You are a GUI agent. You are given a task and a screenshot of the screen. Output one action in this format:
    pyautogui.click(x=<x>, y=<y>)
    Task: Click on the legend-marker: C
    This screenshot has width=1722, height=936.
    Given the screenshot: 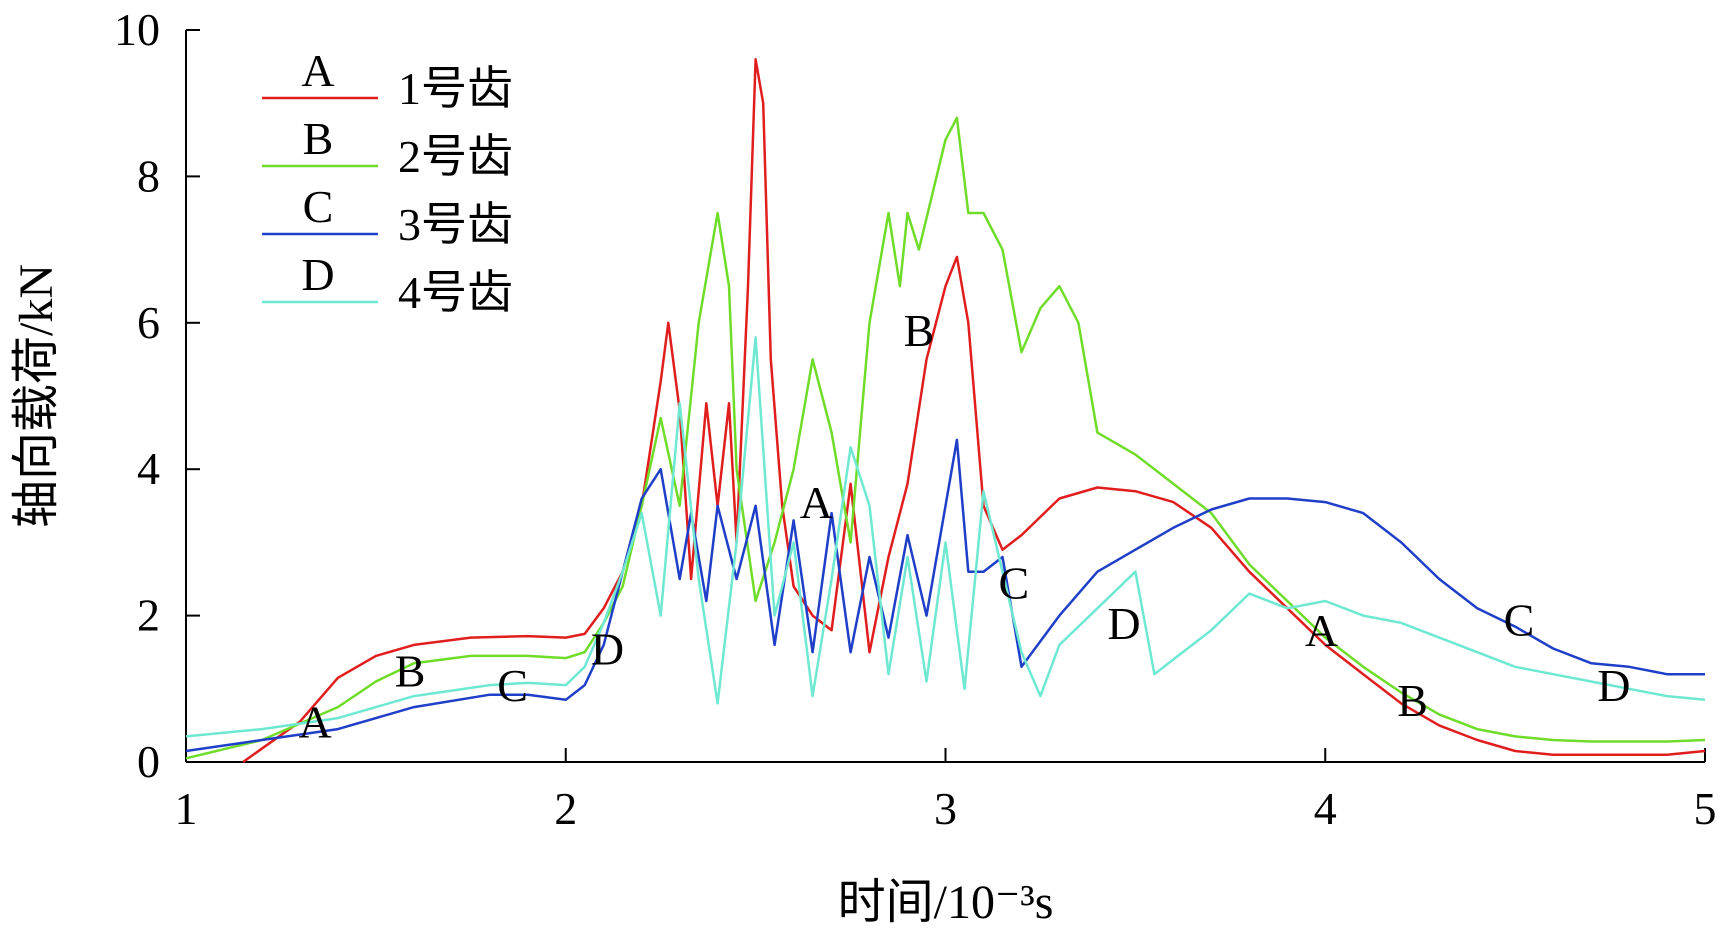 What is the action you would take?
    pyautogui.click(x=318, y=206)
    